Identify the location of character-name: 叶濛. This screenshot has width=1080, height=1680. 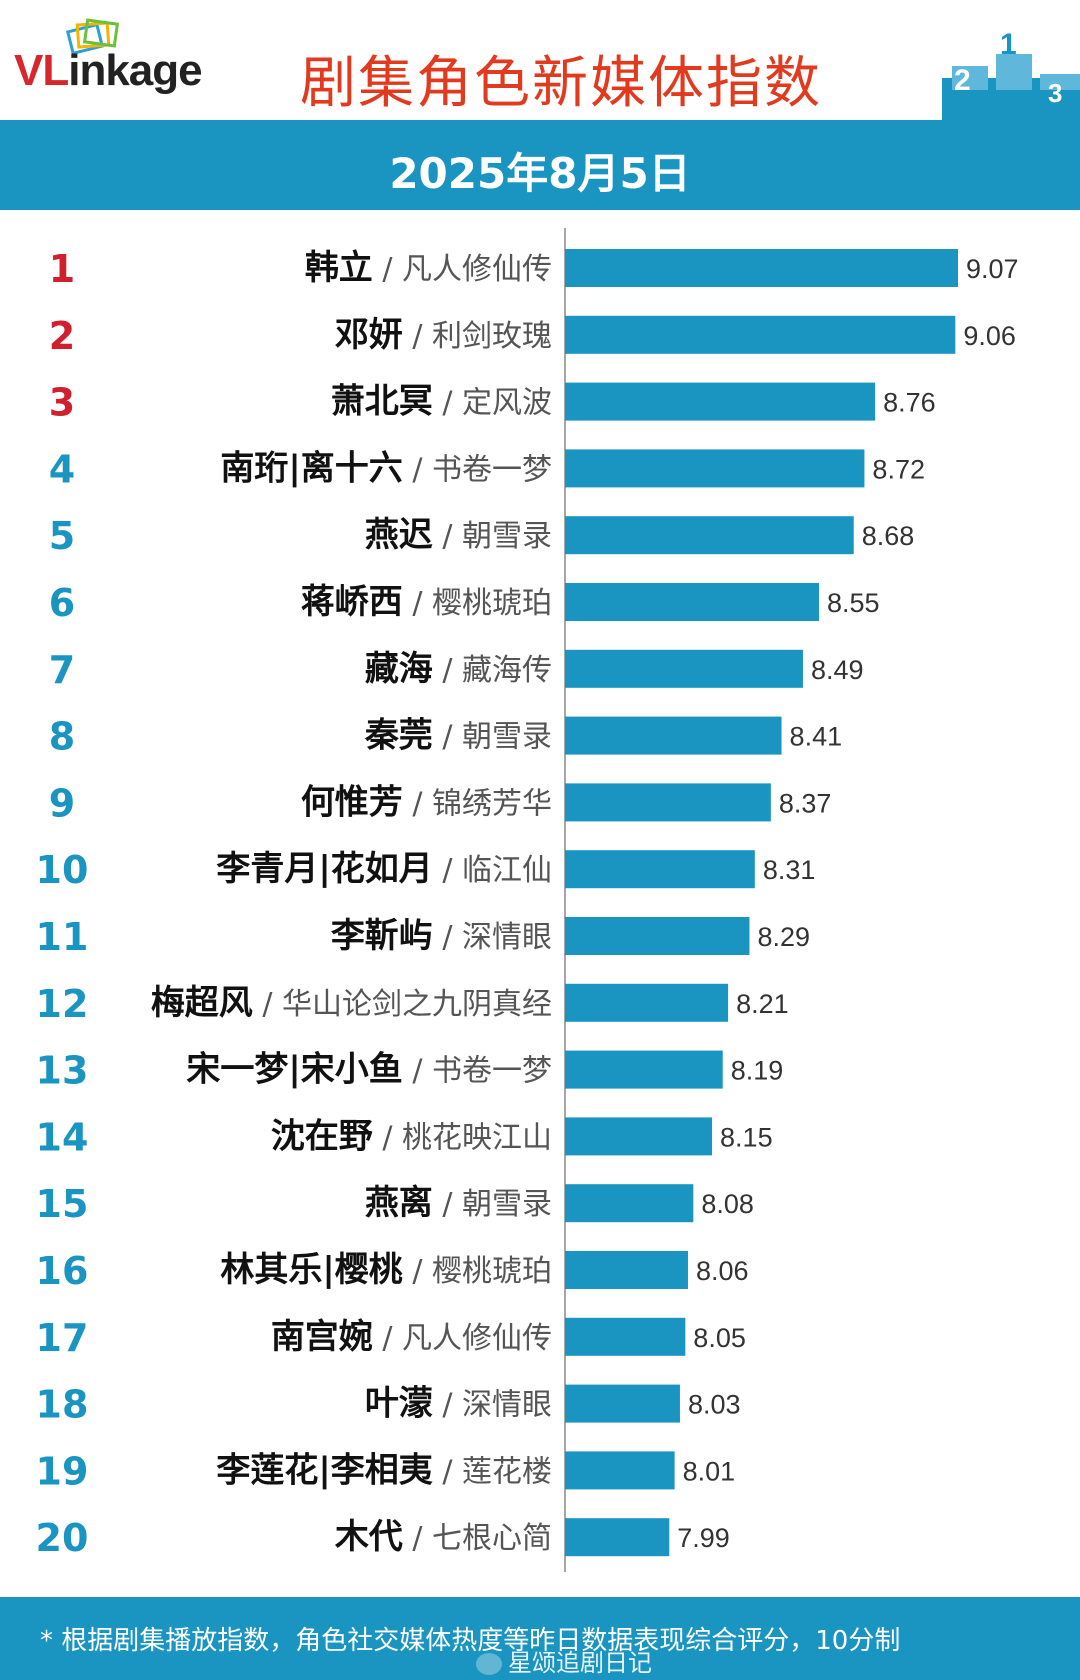
(399, 1404).